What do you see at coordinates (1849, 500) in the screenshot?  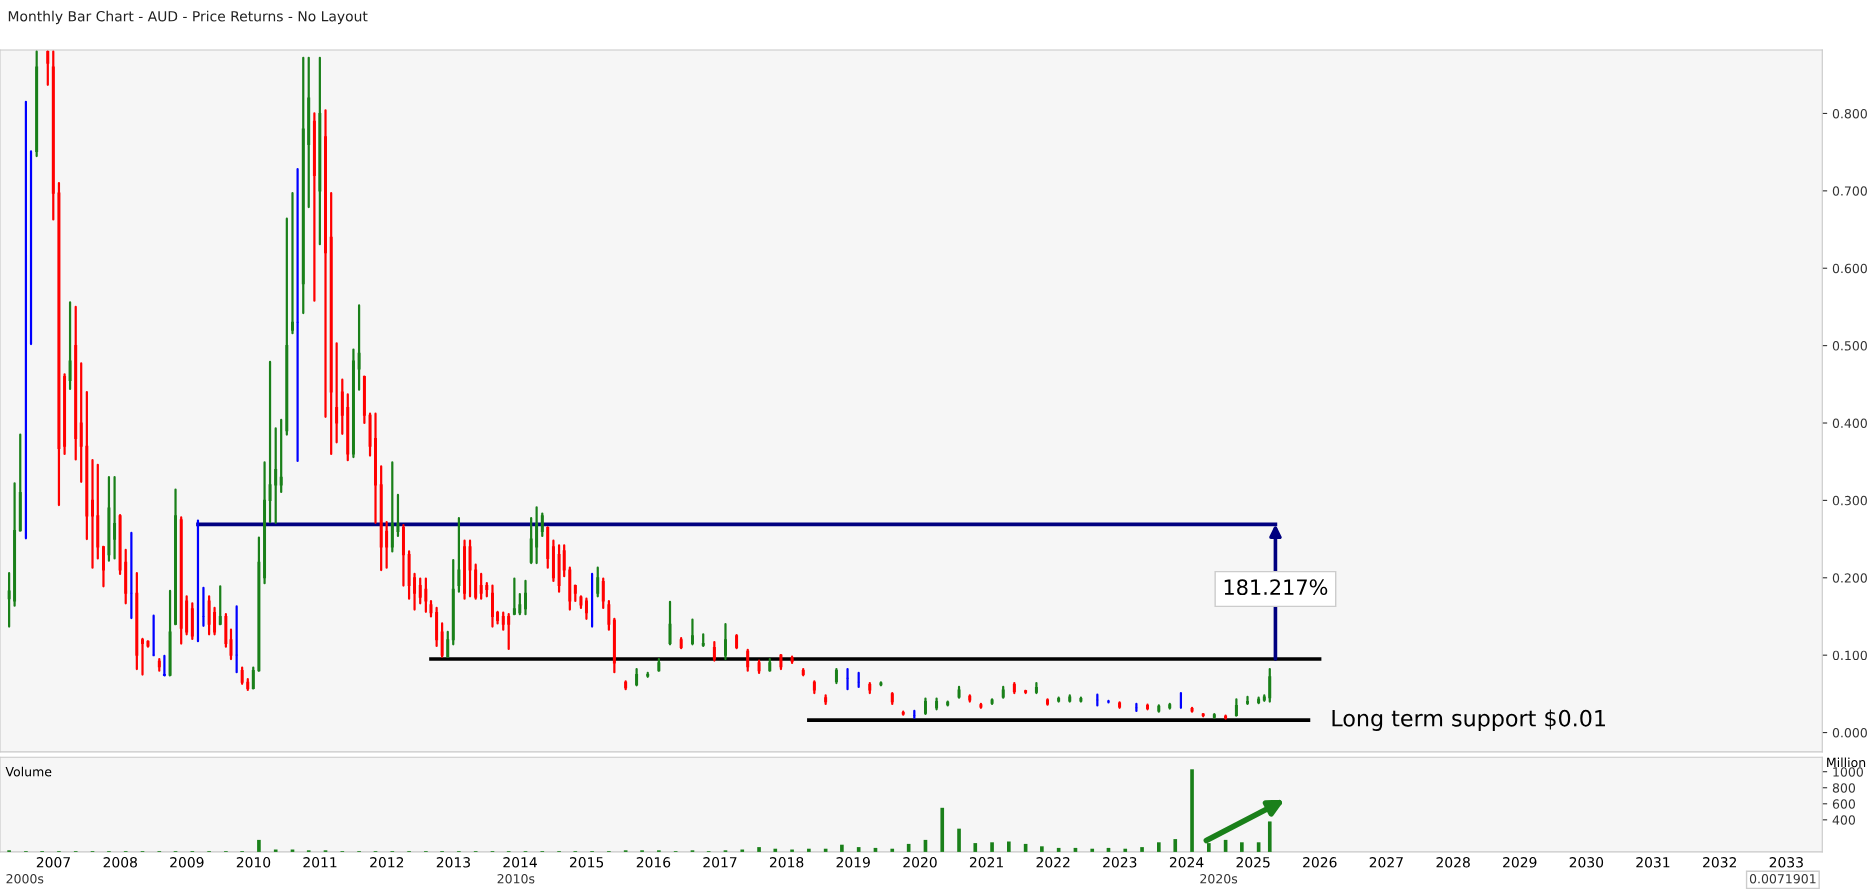 I see `y-tick-label: 0.300` at bounding box center [1849, 500].